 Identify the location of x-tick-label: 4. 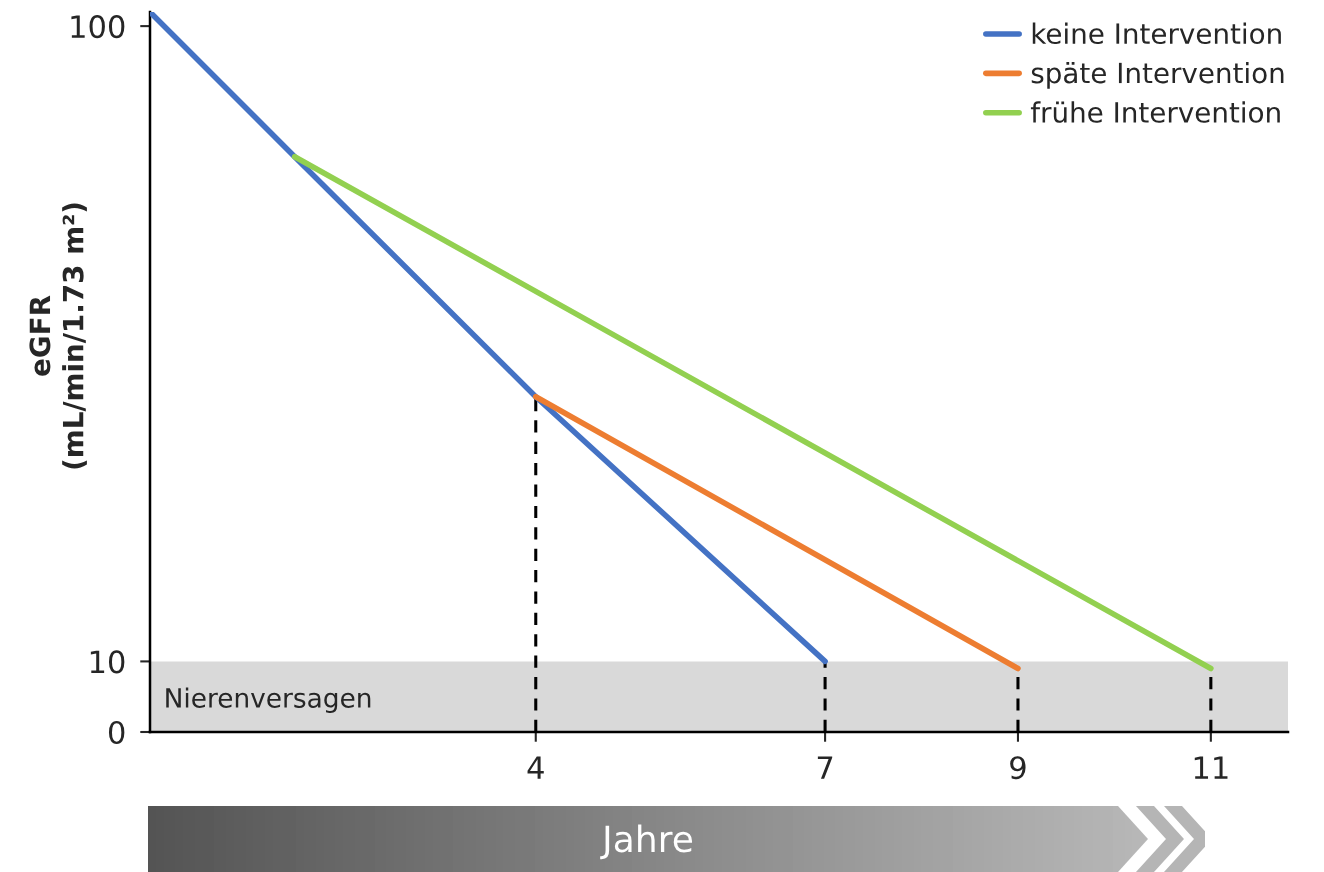
(535, 767).